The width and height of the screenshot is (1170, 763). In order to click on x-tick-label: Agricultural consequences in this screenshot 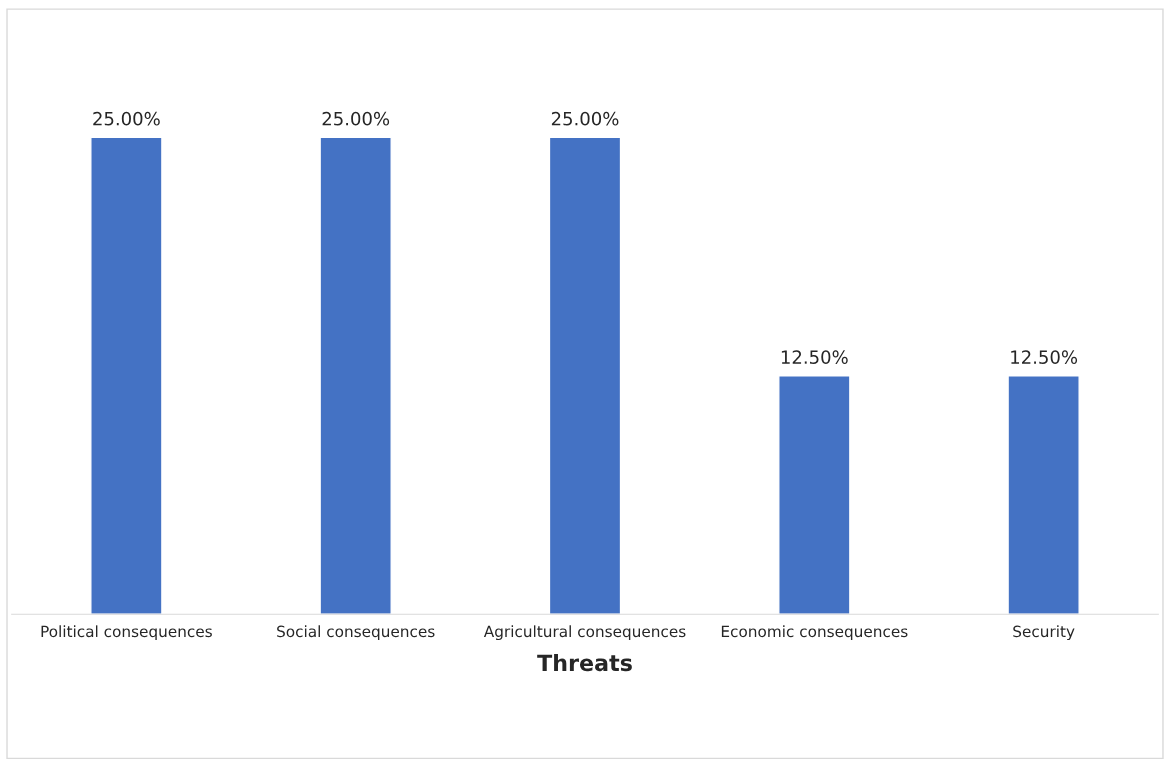, I will do `click(584, 633)`.